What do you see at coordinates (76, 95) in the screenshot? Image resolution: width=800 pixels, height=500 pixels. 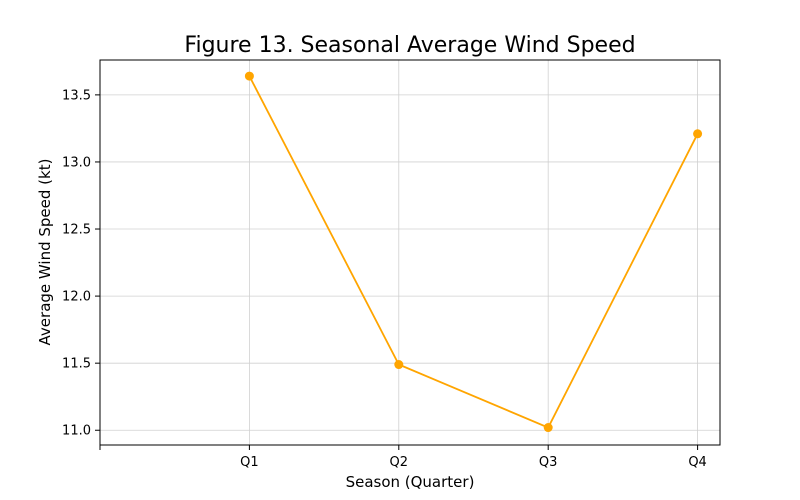 I see `y-tick-label: 13.5` at bounding box center [76, 95].